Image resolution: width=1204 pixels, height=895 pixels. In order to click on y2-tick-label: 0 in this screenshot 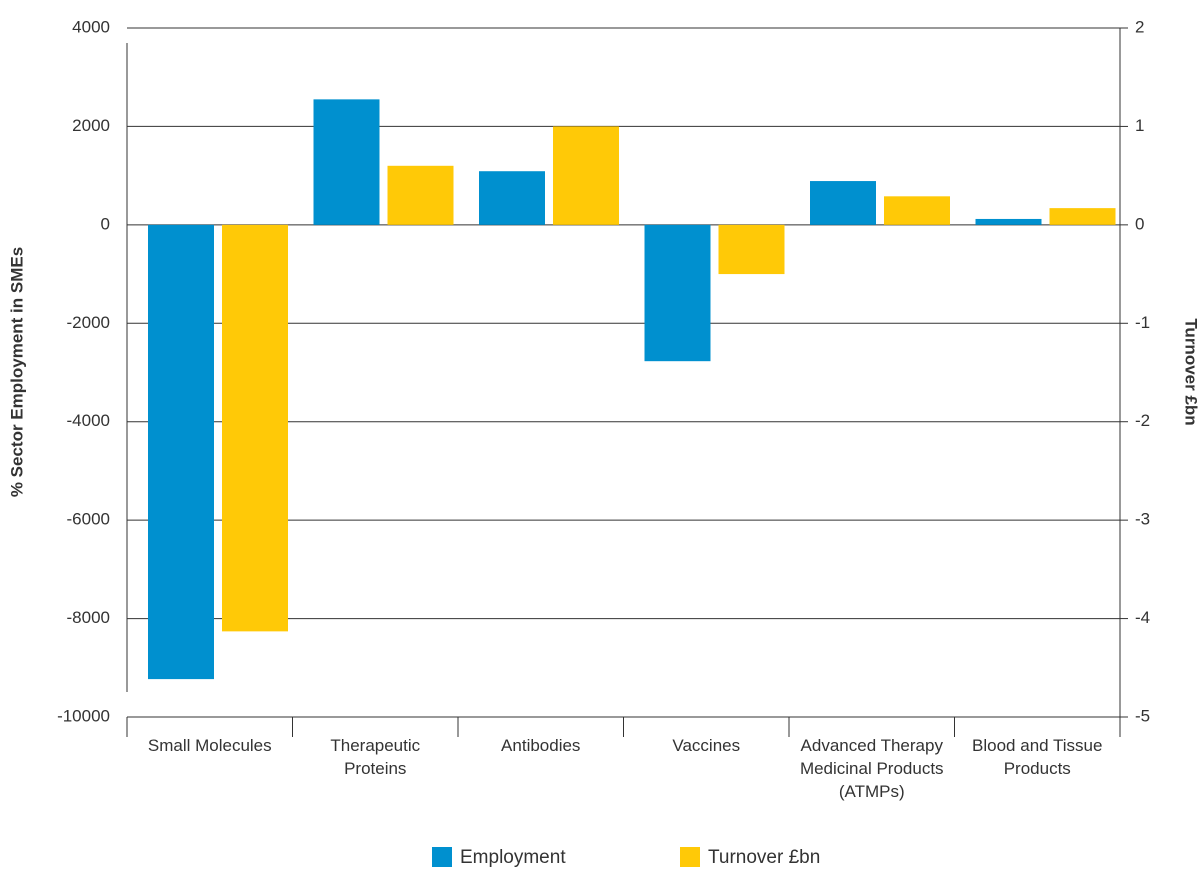, I will do `click(1139, 223)`.